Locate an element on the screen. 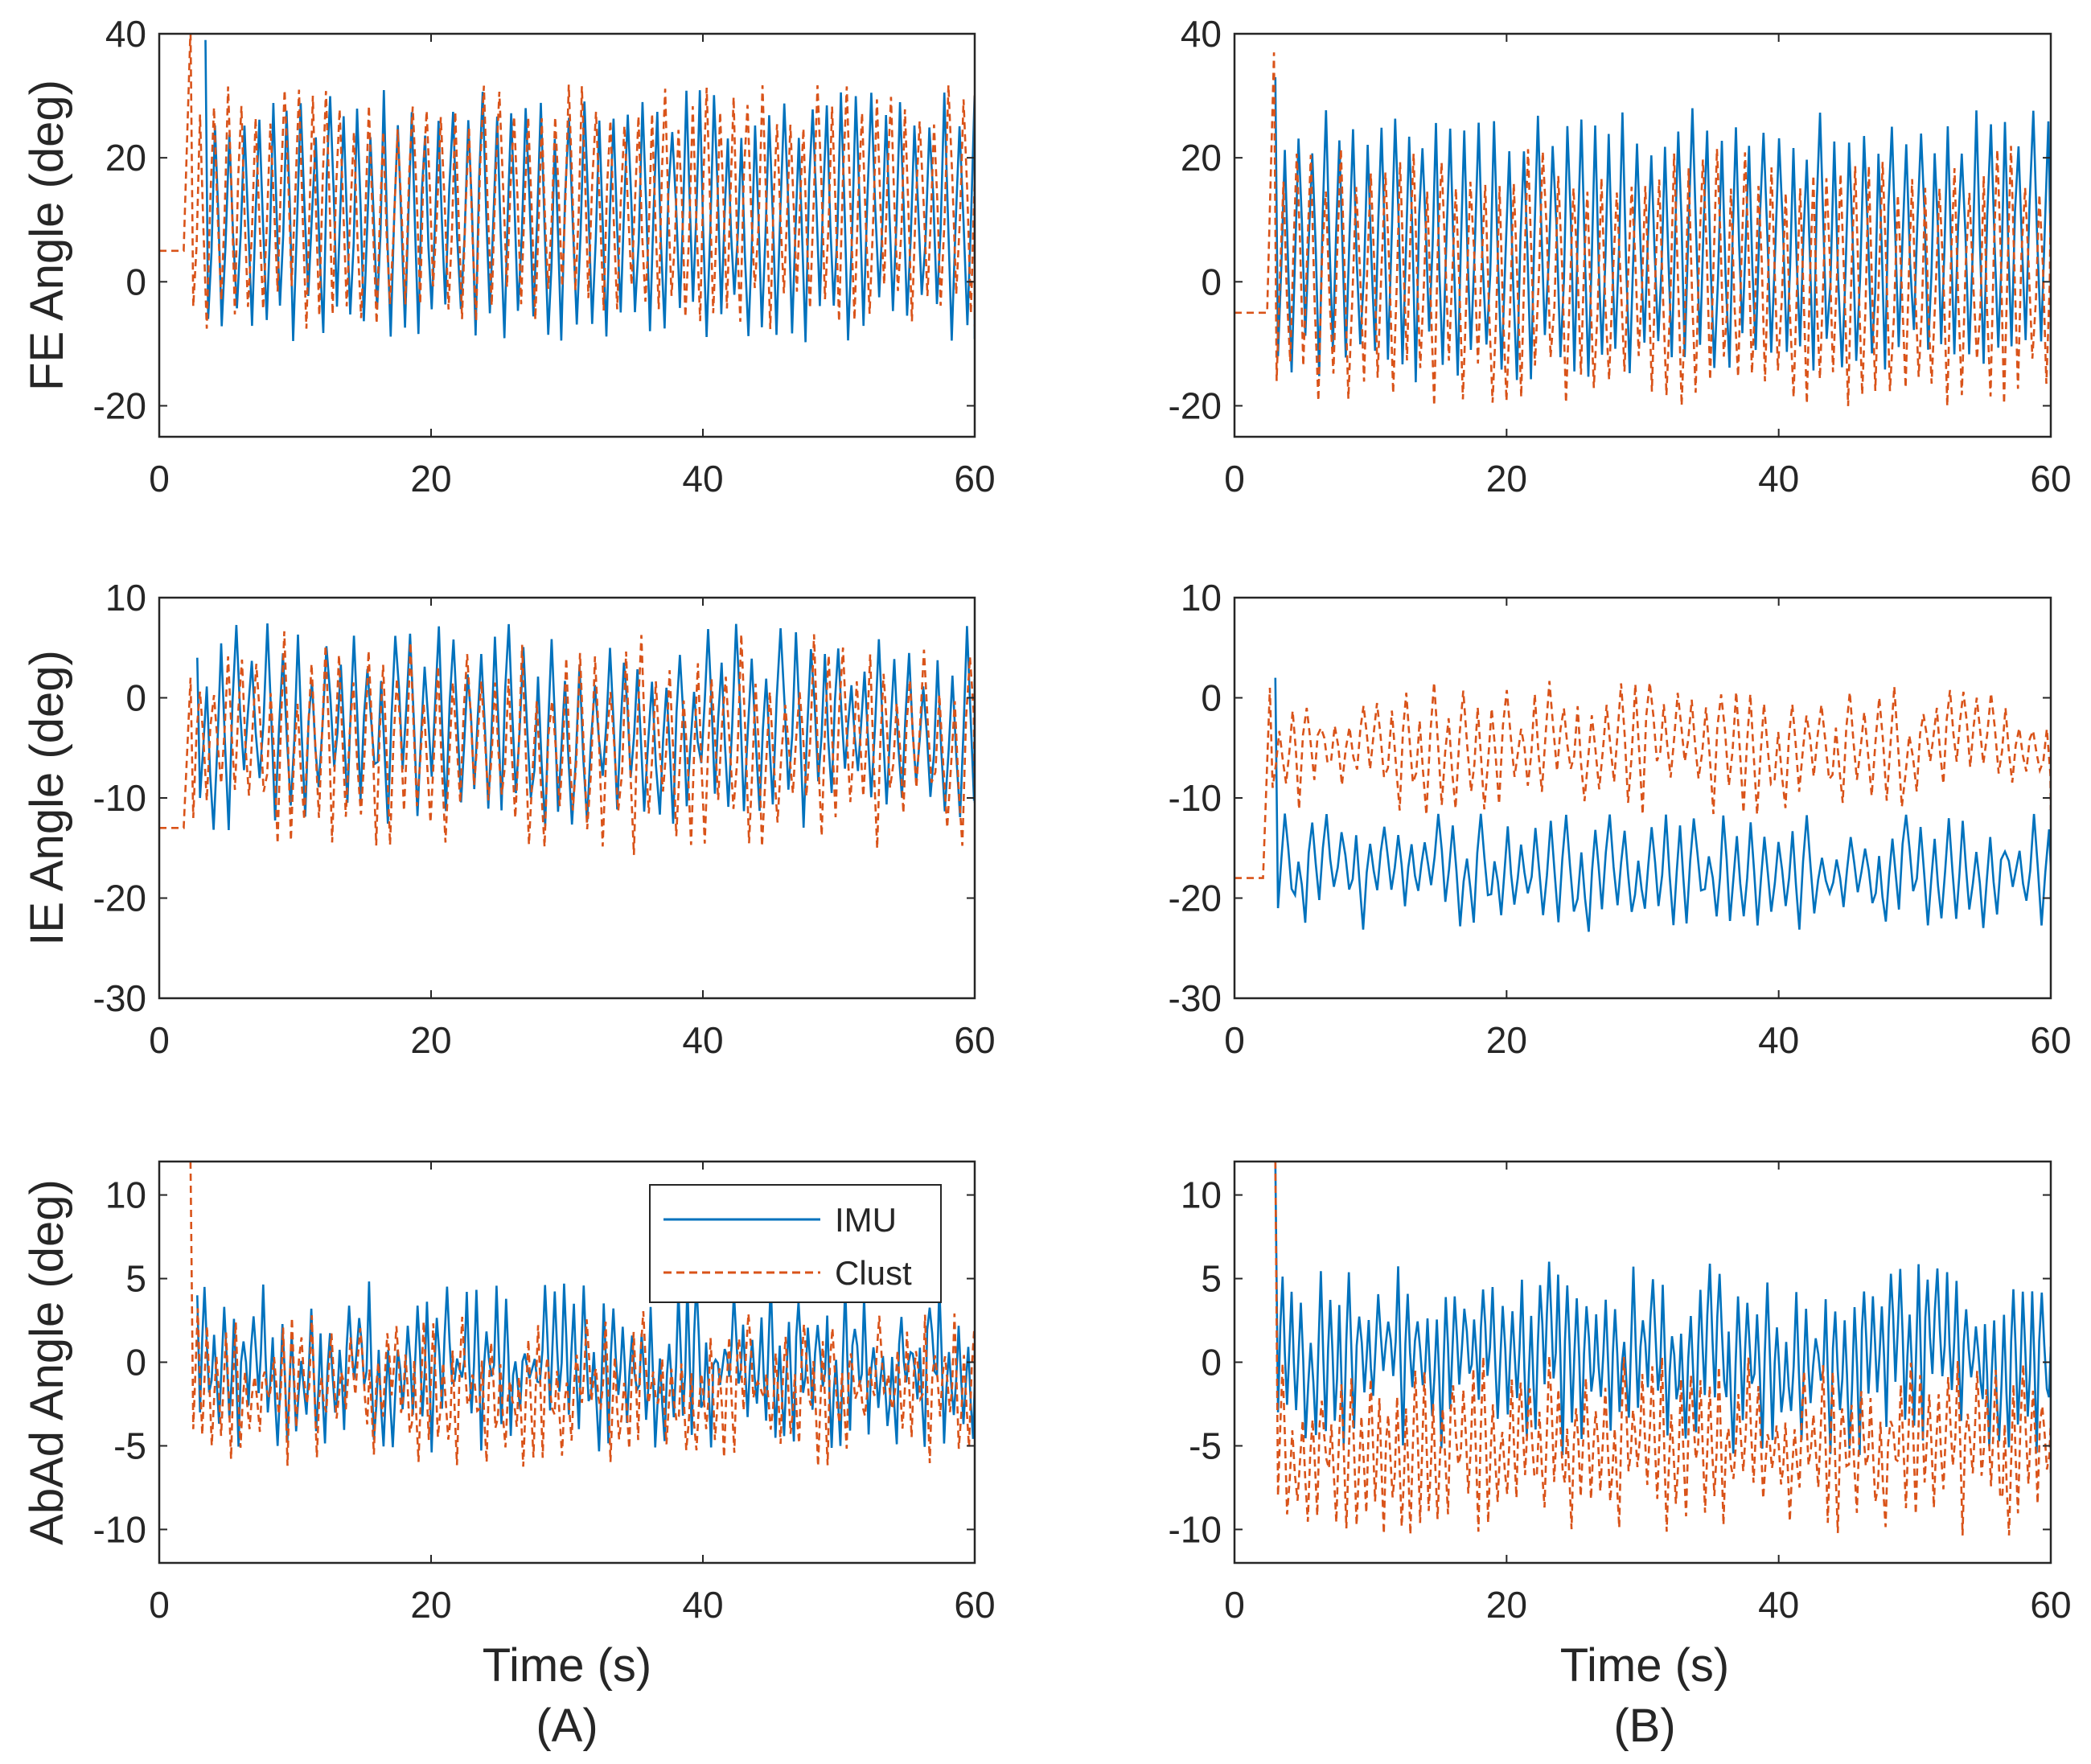  legend-box is located at coordinates (795, 1243).